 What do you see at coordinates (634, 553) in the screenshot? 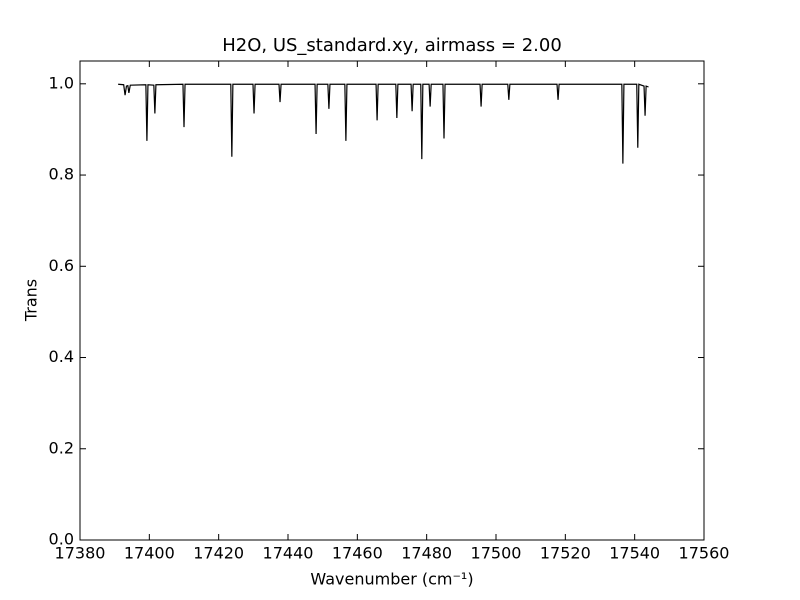
I see `x-tick-label: 17540` at bounding box center [634, 553].